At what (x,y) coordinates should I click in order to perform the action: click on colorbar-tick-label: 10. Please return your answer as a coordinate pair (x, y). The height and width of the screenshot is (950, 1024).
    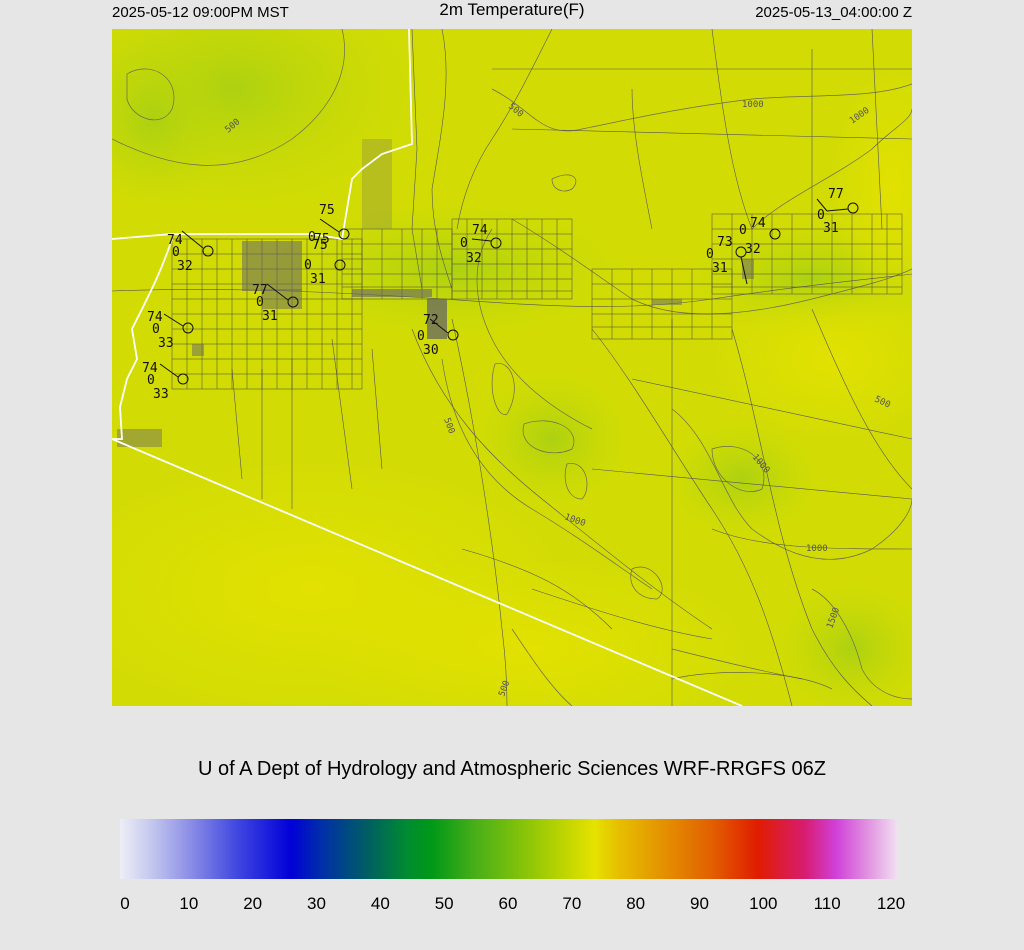
    Looking at the image, I should click on (189, 903).